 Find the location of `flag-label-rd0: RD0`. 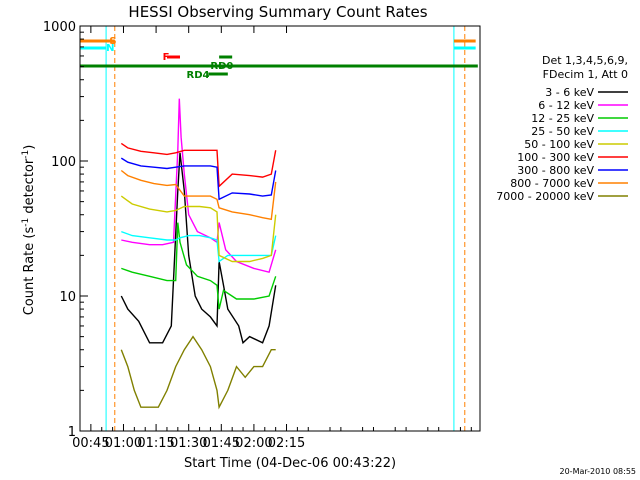

flag-label-rd0: RD0 is located at coordinates (221, 66).